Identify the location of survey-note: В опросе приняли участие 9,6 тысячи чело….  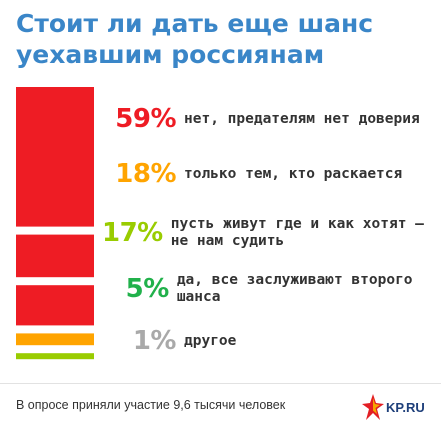
(151, 405).